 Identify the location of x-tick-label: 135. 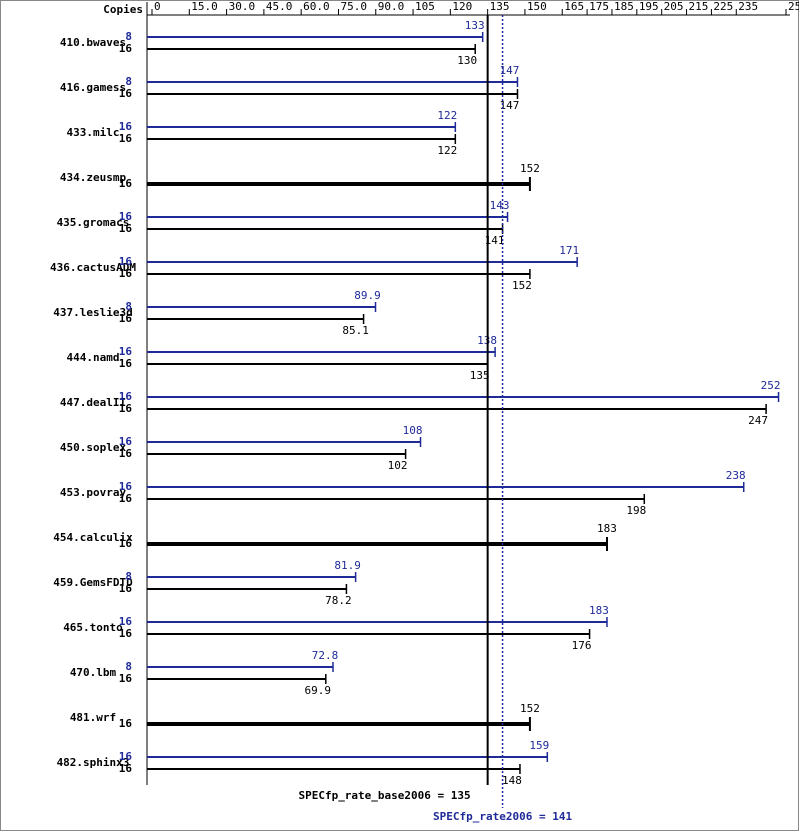
(500, 6).